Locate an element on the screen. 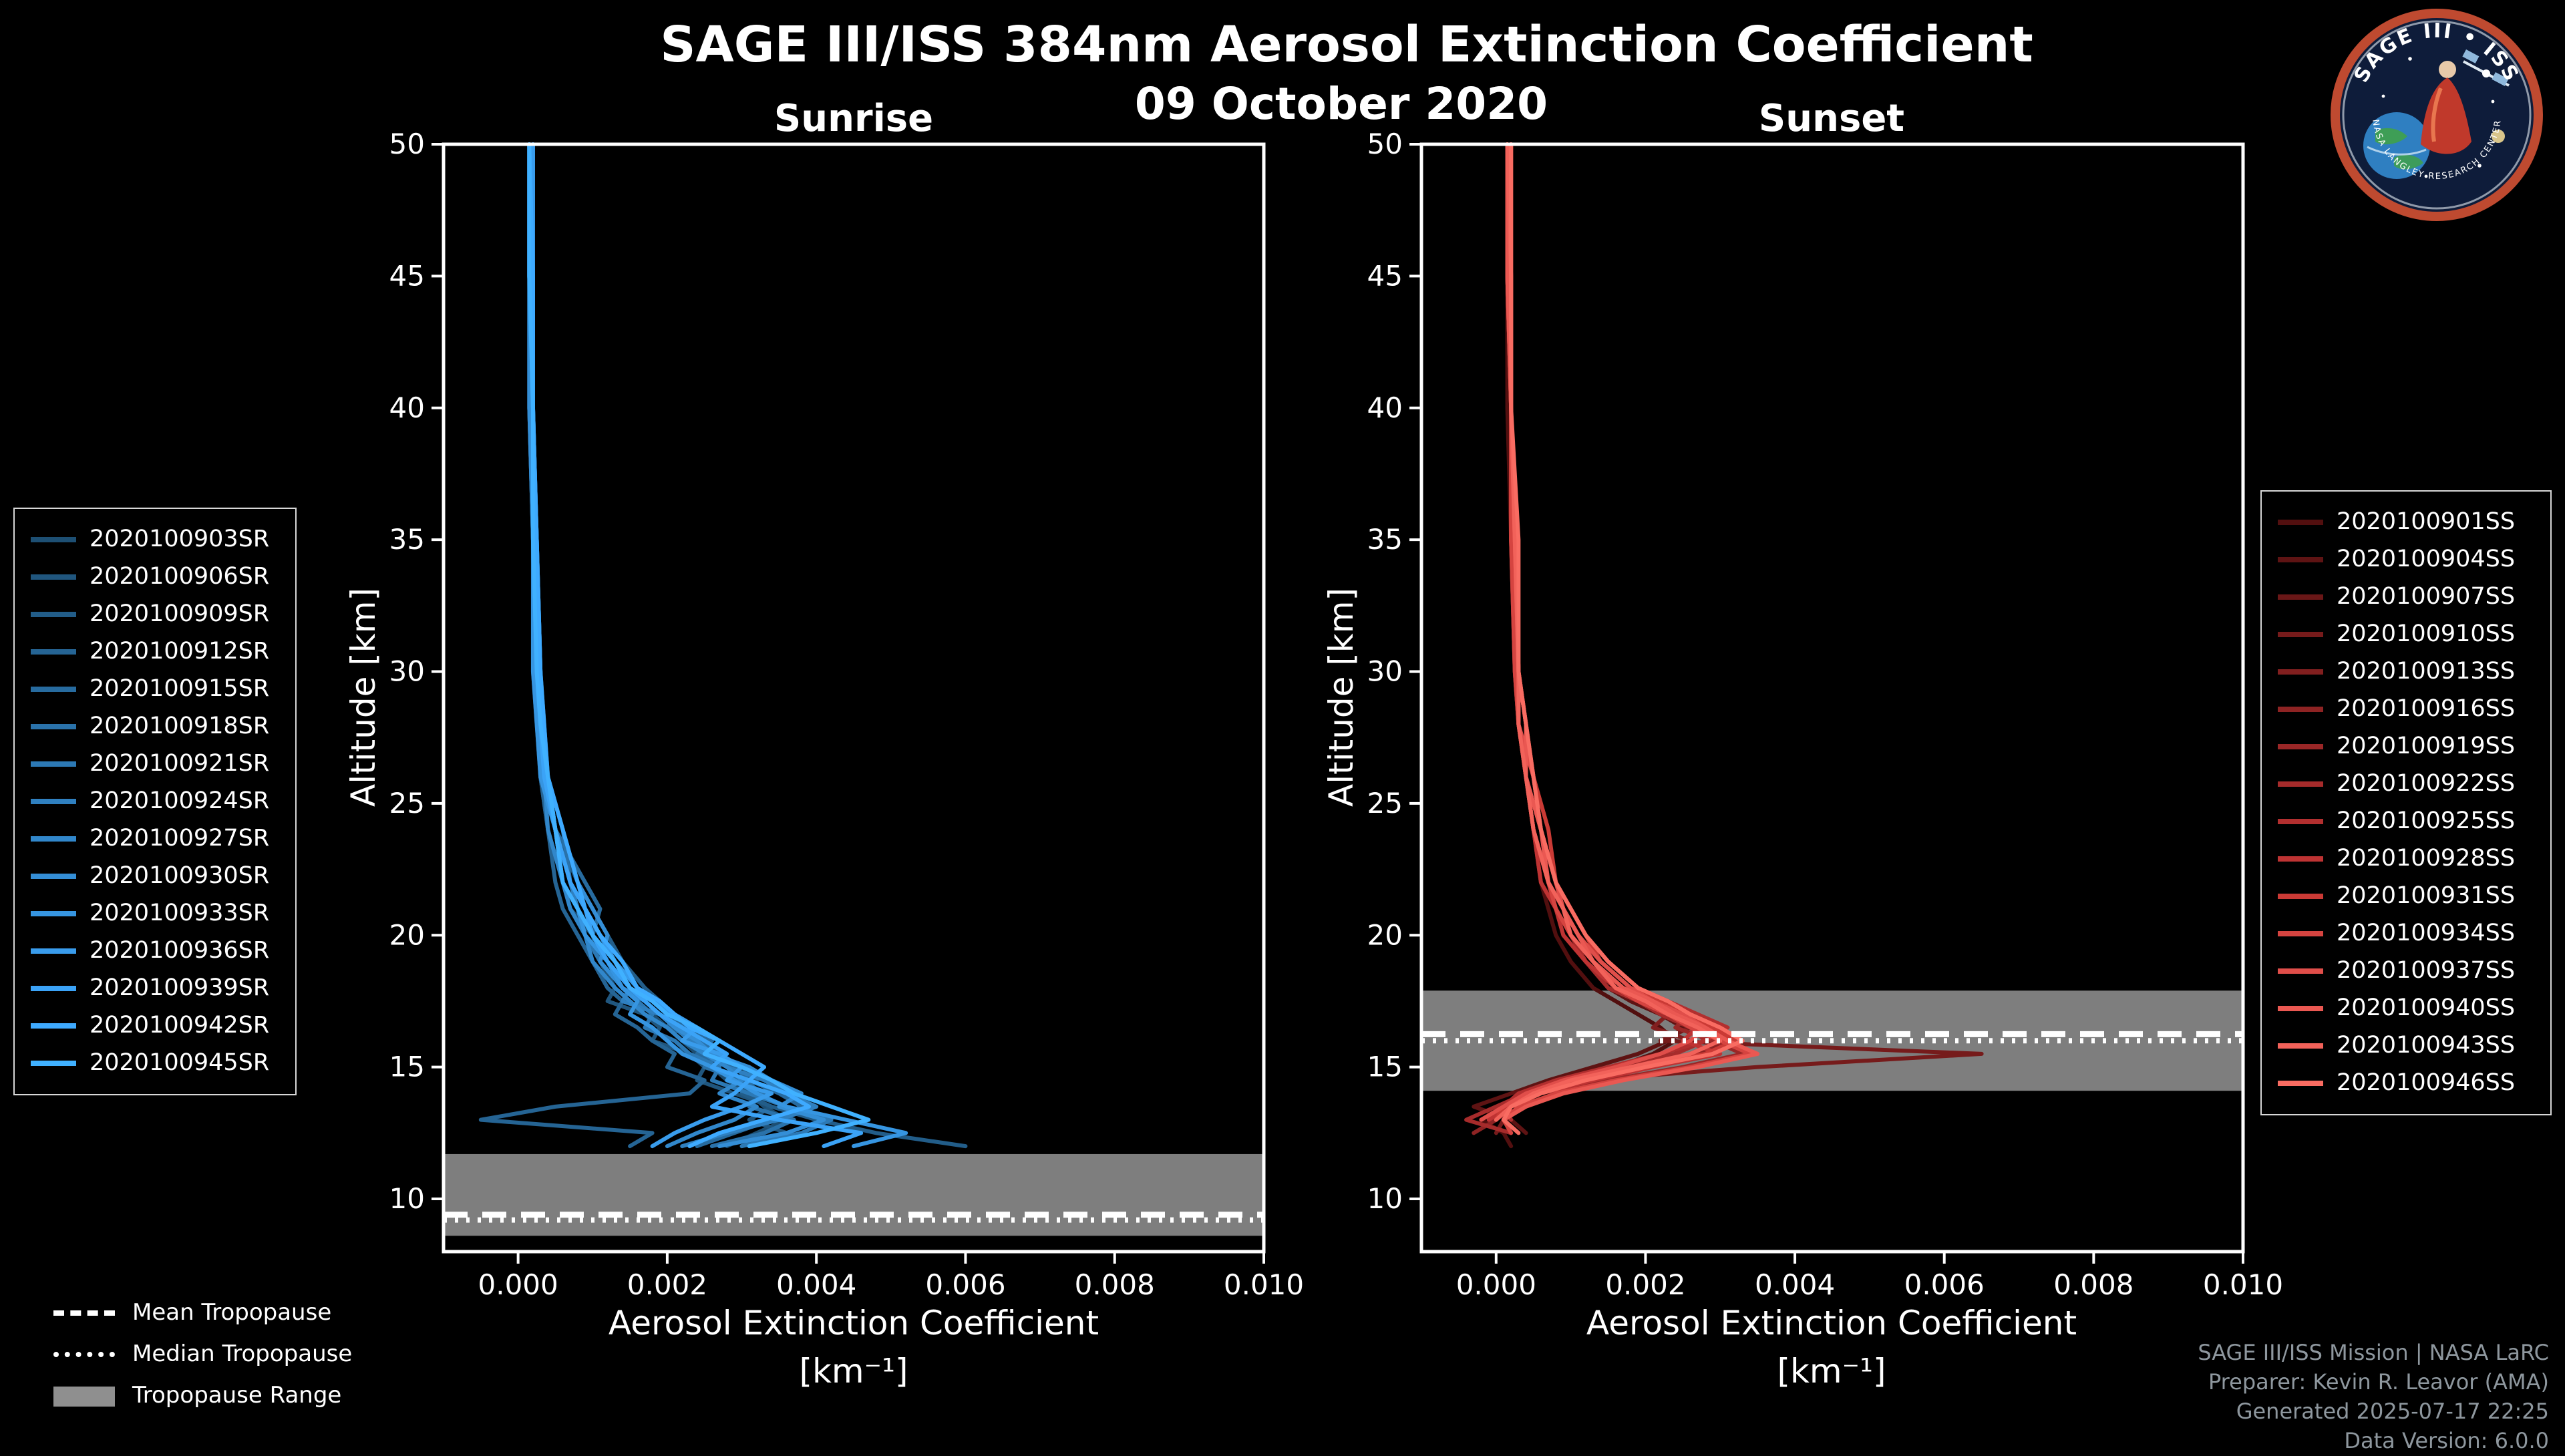 The image size is (2565, 1456). mean-tropopause-label: Mean Tropopause is located at coordinates (232, 1313).